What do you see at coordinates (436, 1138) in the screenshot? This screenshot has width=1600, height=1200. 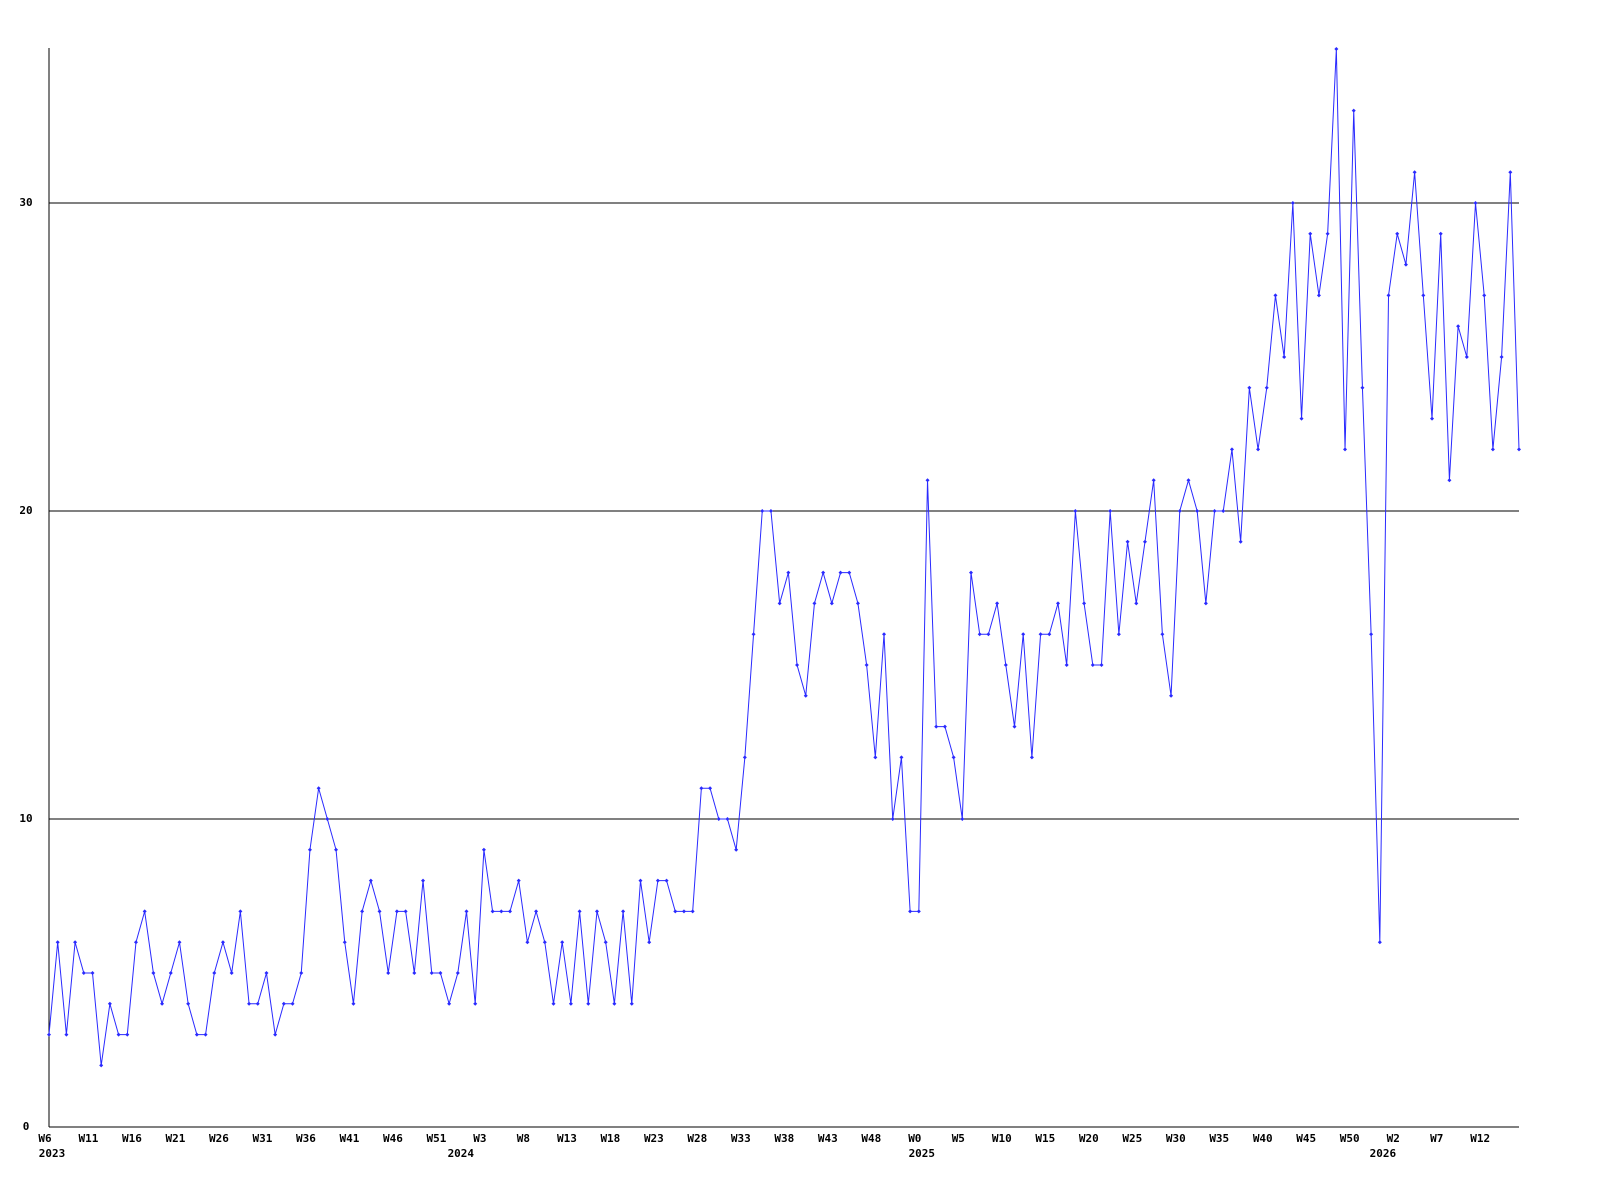 I see `x-tick-label: W51` at bounding box center [436, 1138].